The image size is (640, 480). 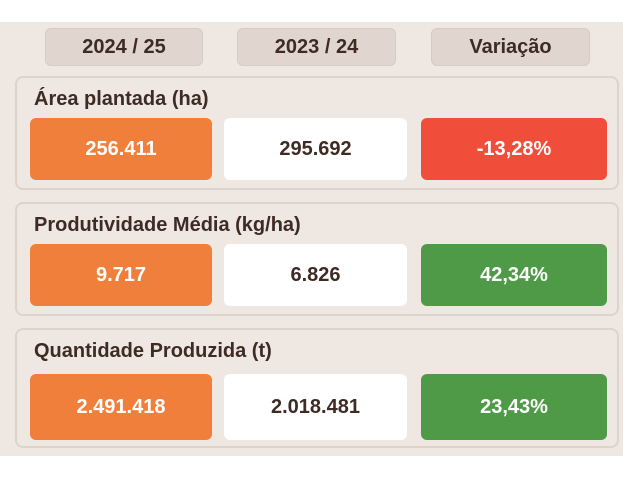 What do you see at coordinates (315, 149) in the screenshot?
I see `value-previous: 295.692` at bounding box center [315, 149].